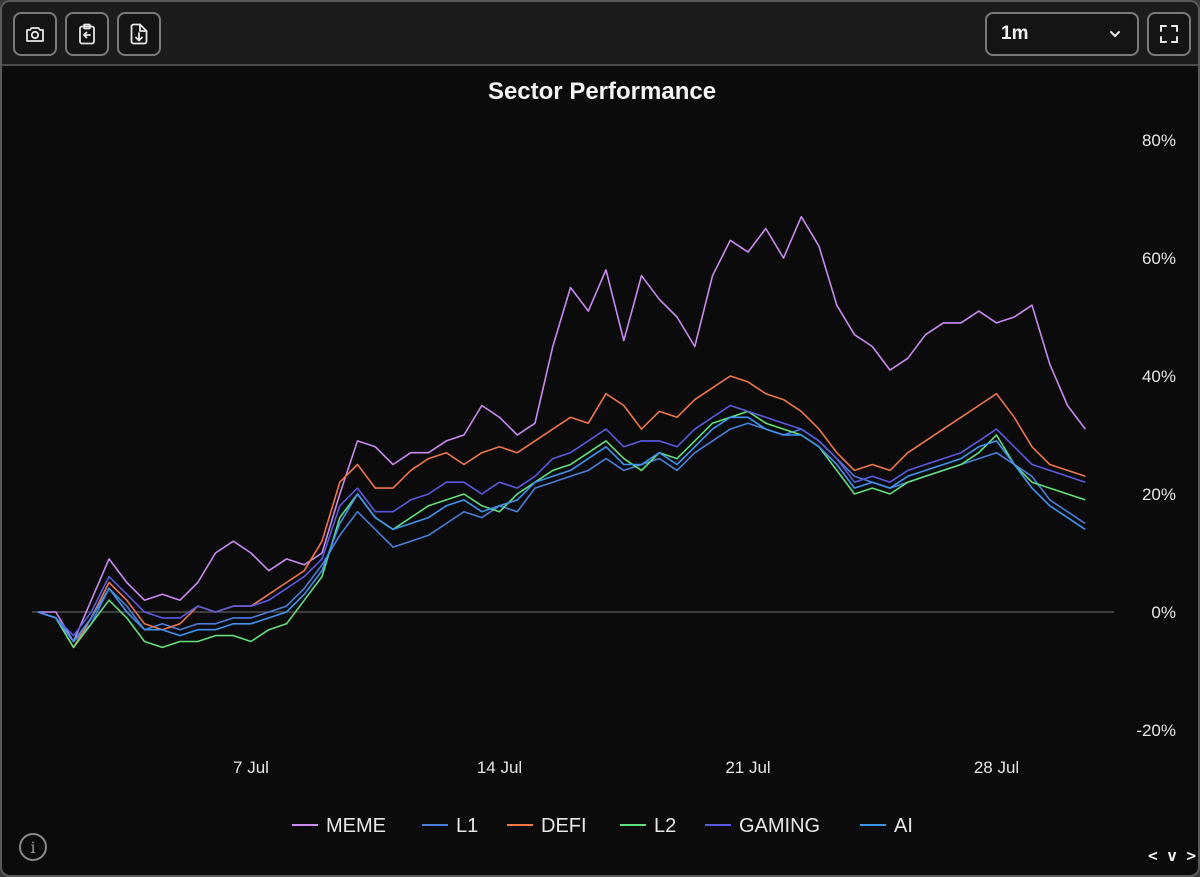 This screenshot has width=1200, height=877. I want to click on chevron-down-icon, so click(1115, 34).